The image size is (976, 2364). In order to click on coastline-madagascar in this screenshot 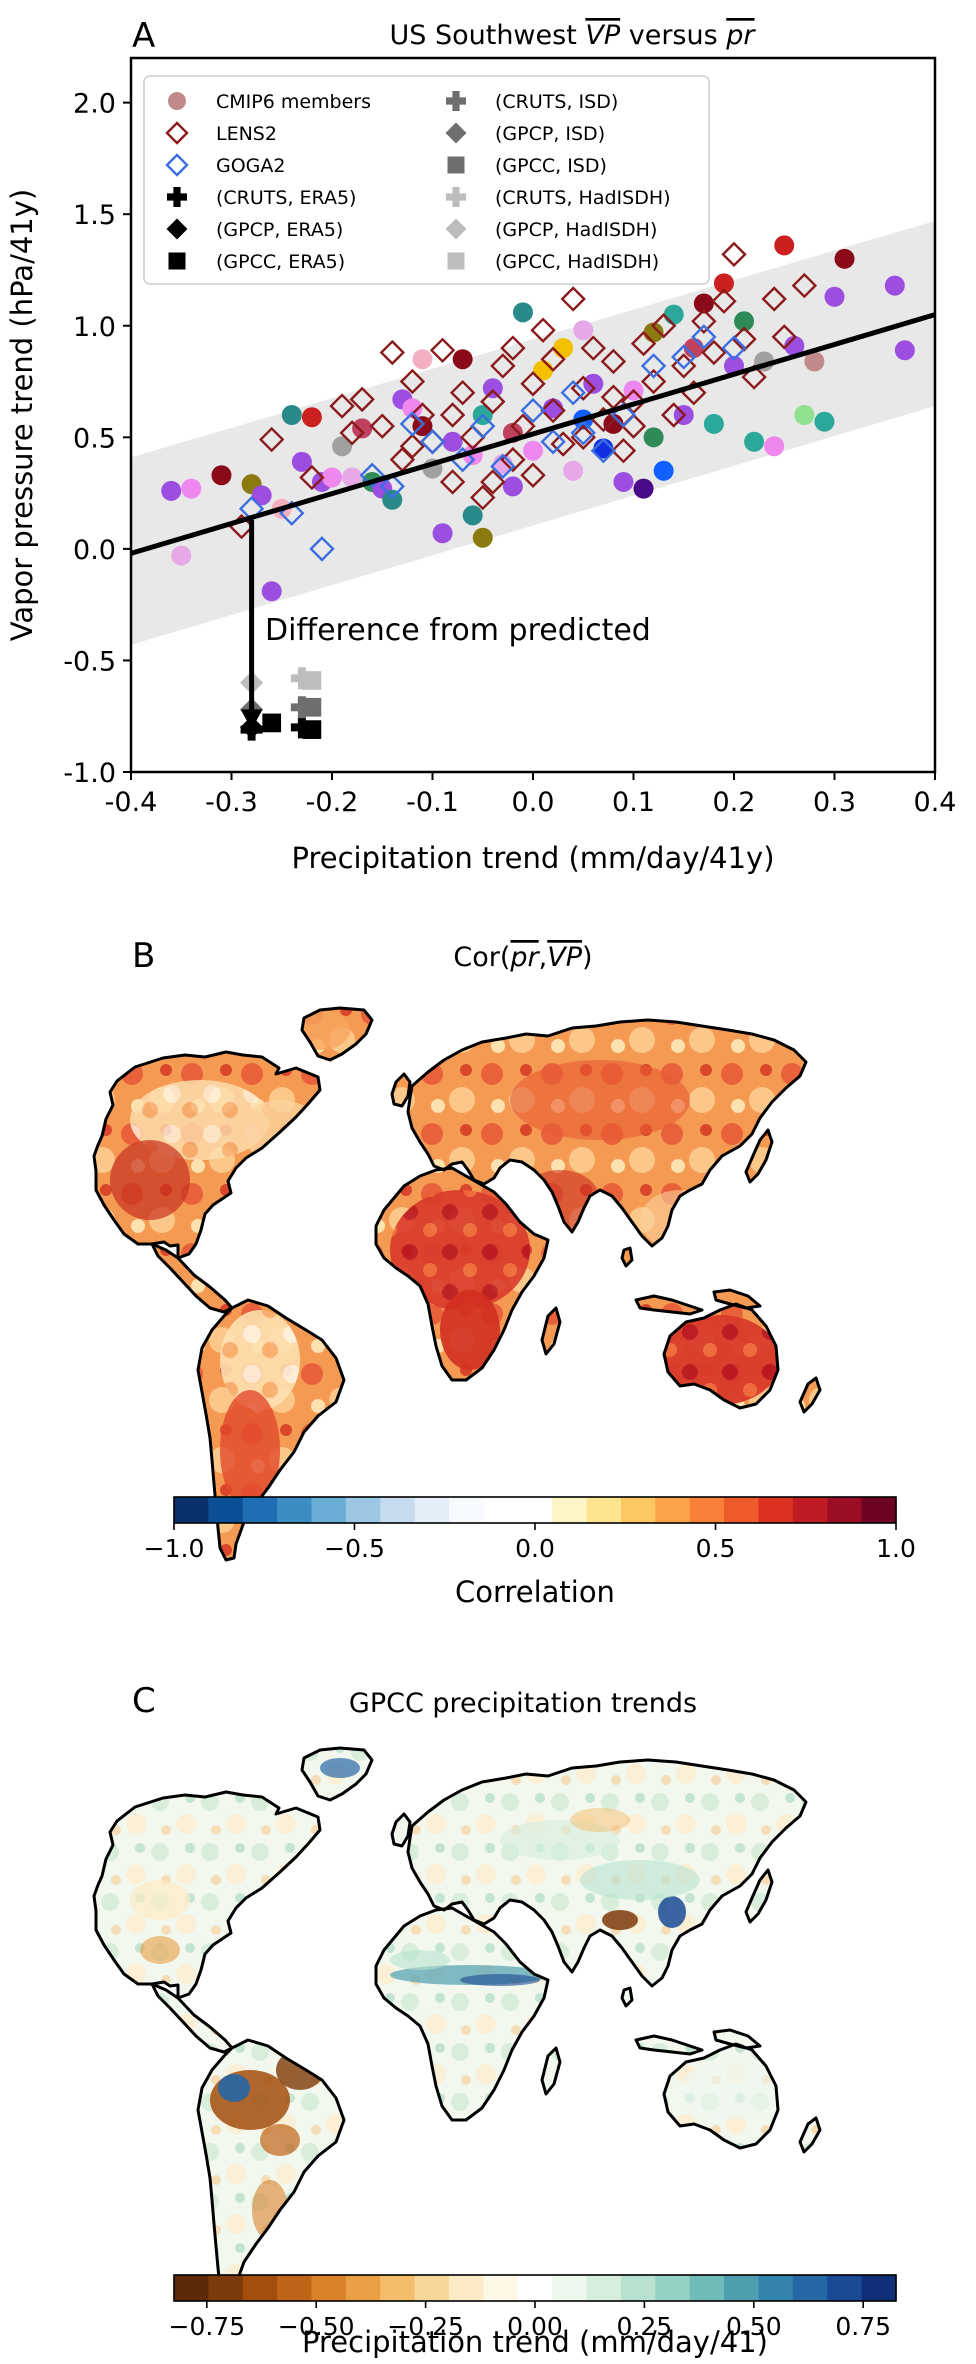, I will do `click(551, 1331)`.